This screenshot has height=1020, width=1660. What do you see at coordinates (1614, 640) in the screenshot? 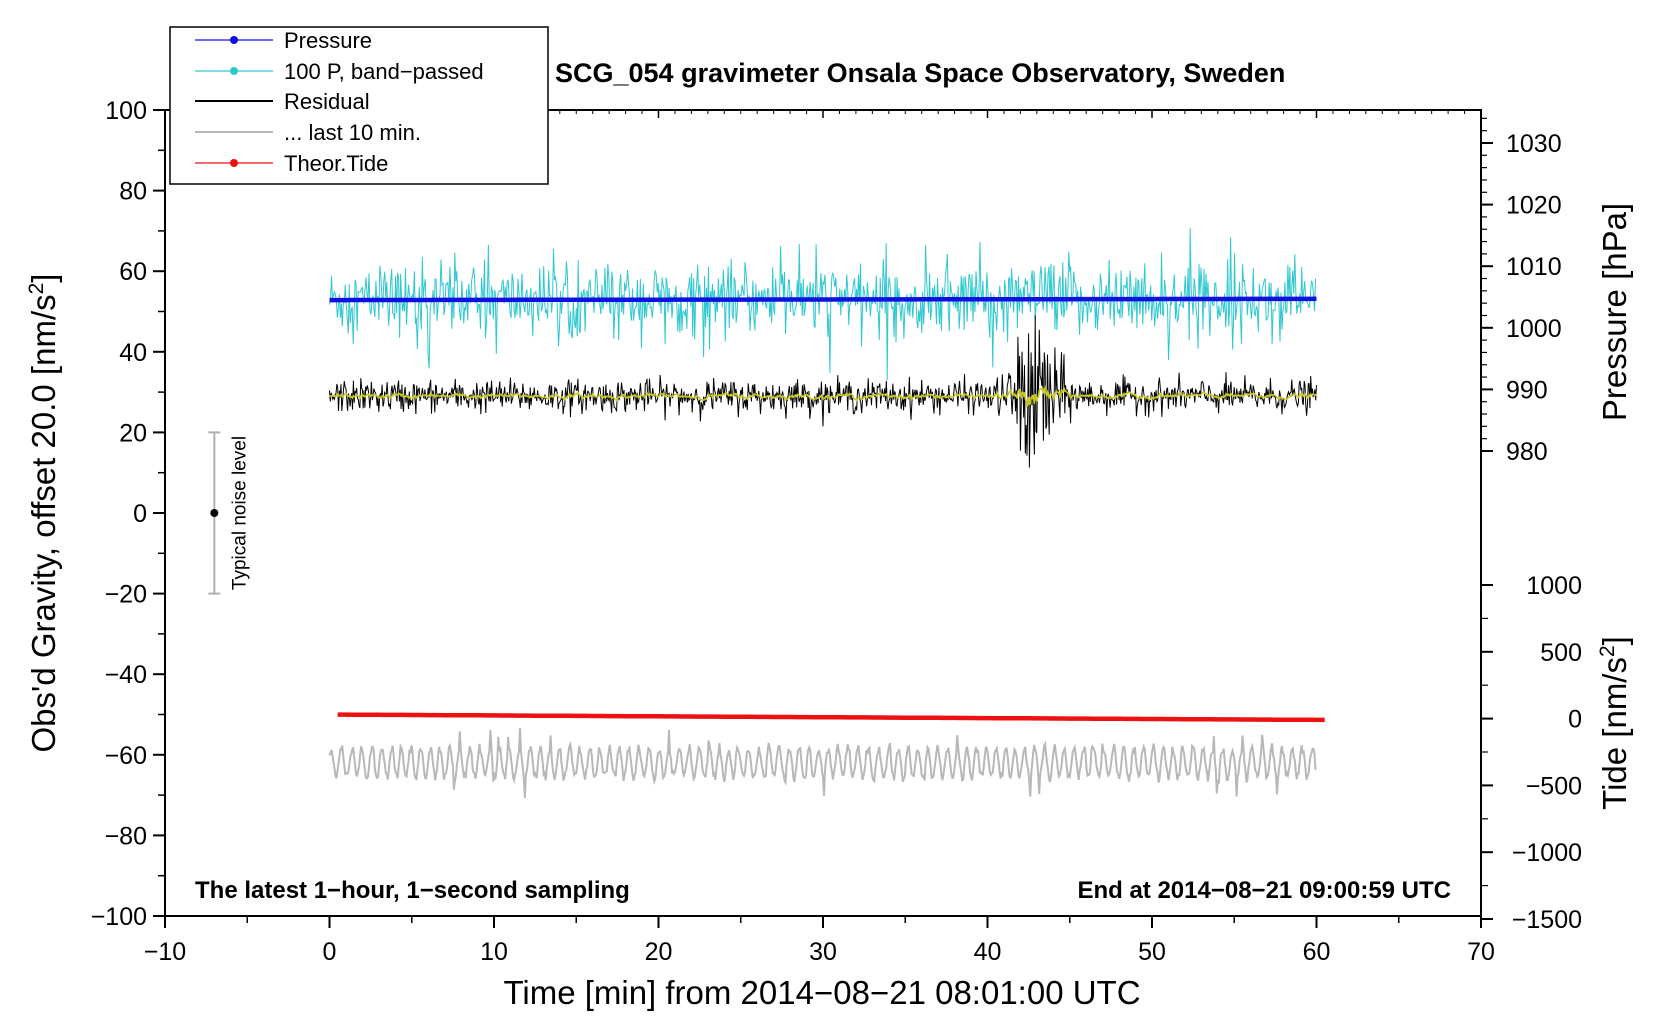
I see `tide-axis-title-end: ]` at bounding box center [1614, 640].